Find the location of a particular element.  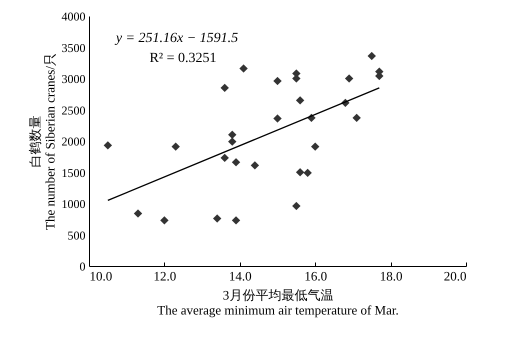

x-tick-label: 18.0 is located at coordinates (391, 276).